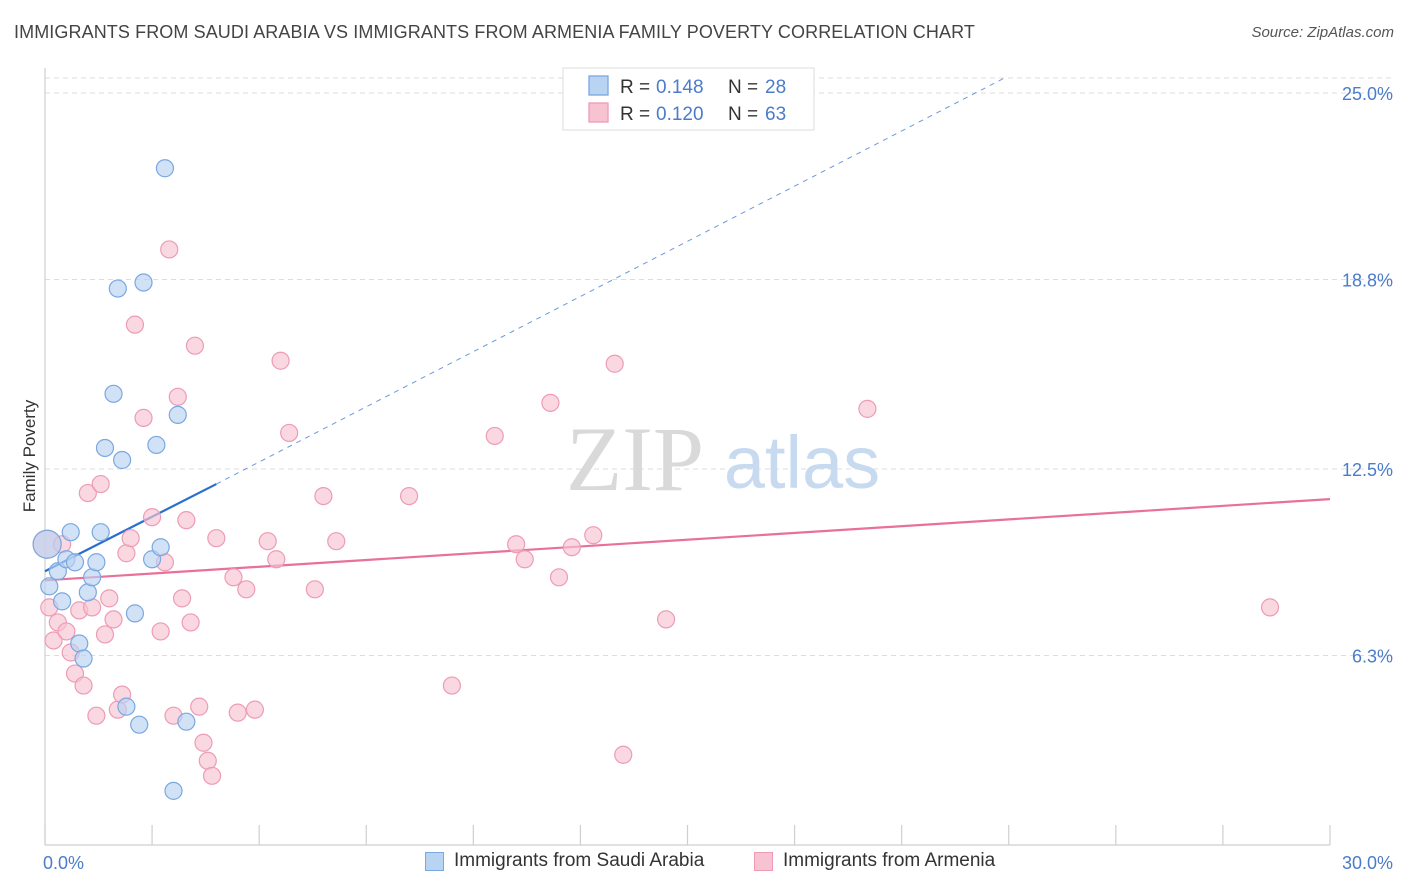  I want to click on legend-item-armenia: Immigrants from Armenia, so click(874, 861).